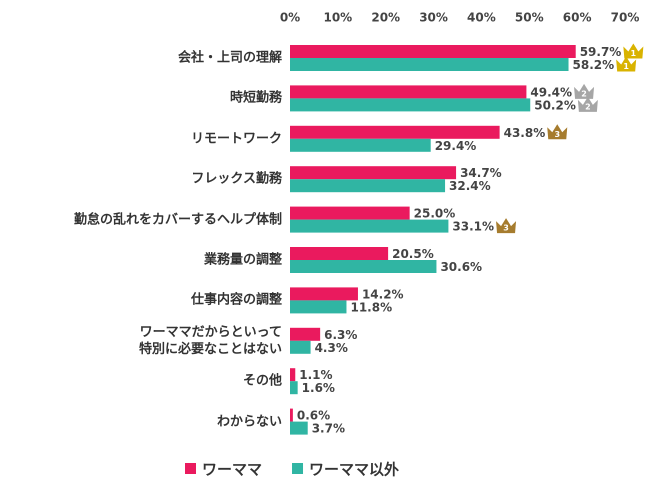 The image size is (650, 500). Describe the element at coordinates (229, 58) in the screenshot. I see `category-label: 会社・上司の理解` at that location.